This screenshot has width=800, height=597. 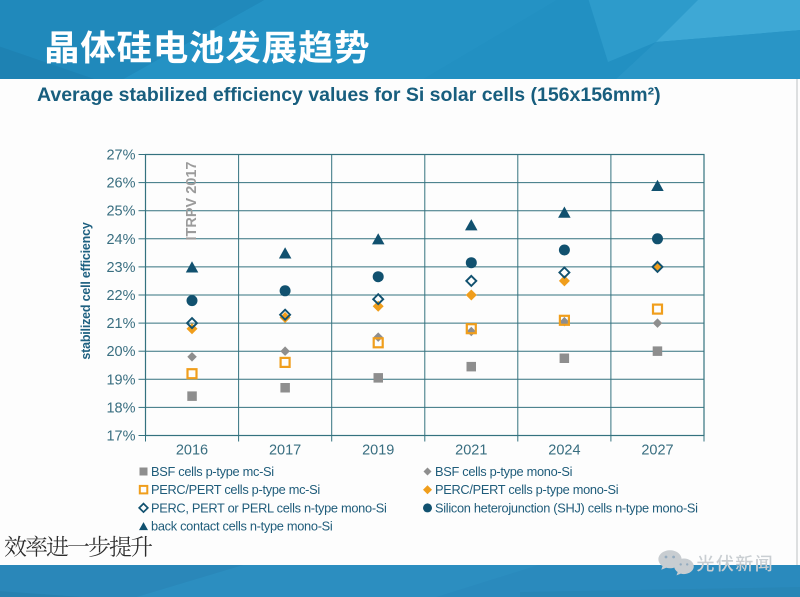 I want to click on svg-text: 21%, so click(x=120, y=324).